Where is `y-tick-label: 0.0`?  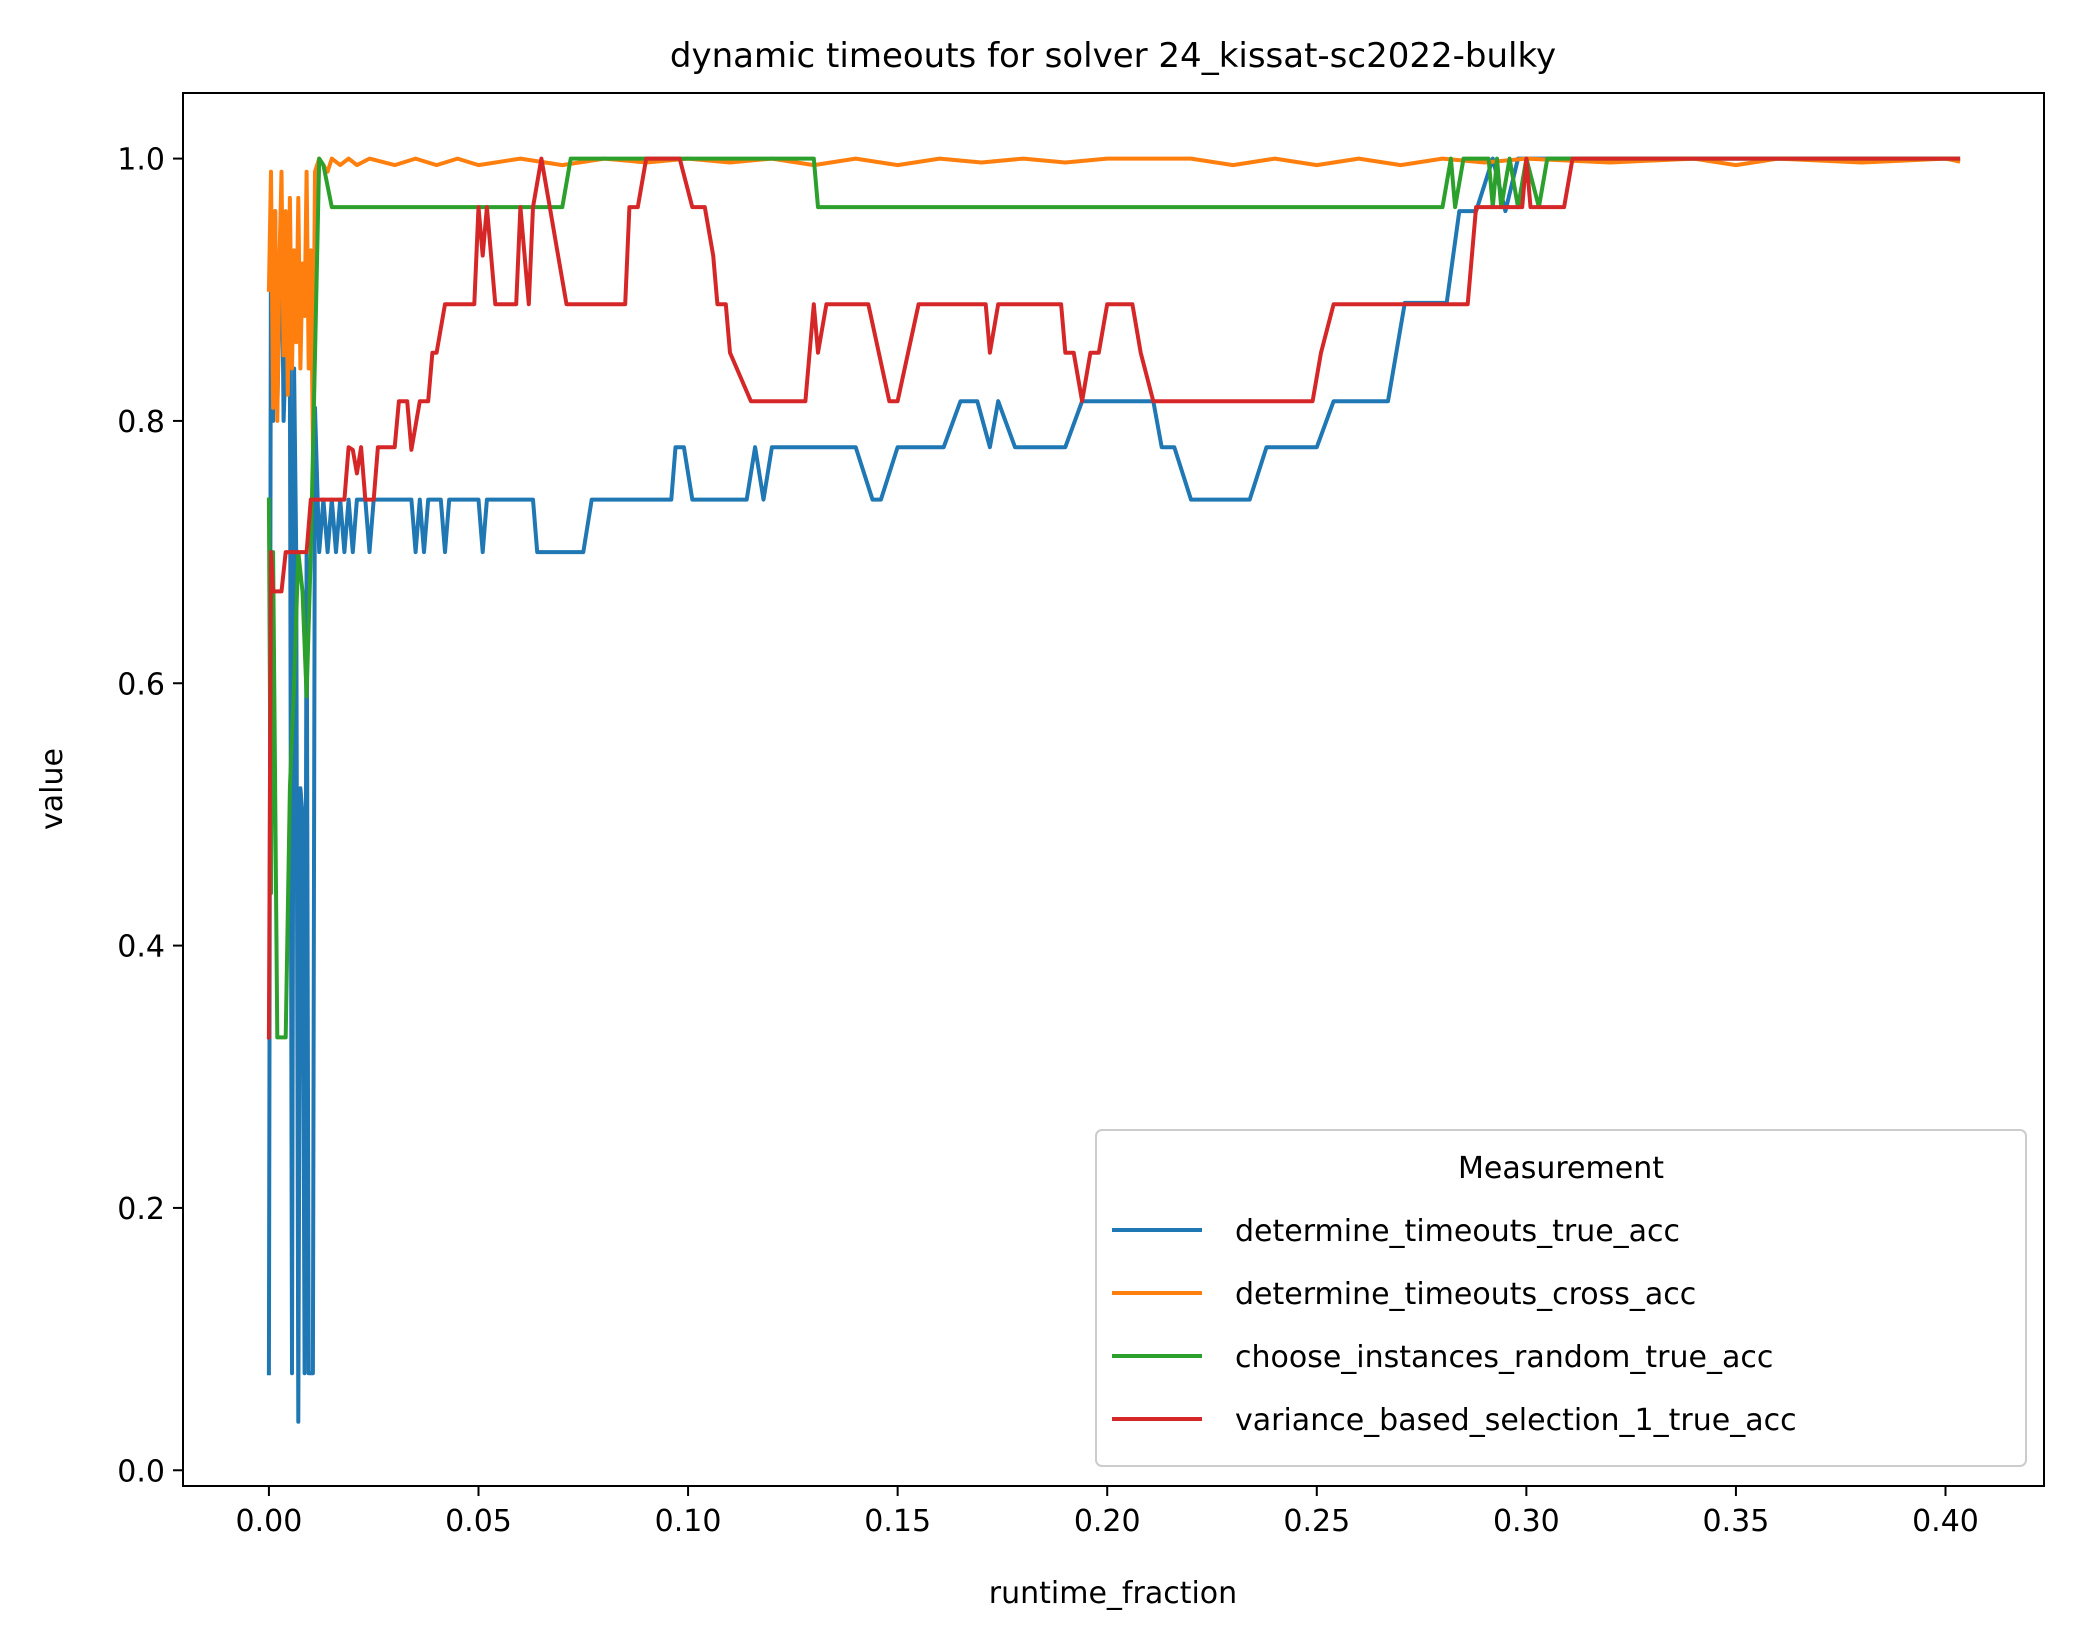
y-tick-label: 0.0 is located at coordinates (141, 1471).